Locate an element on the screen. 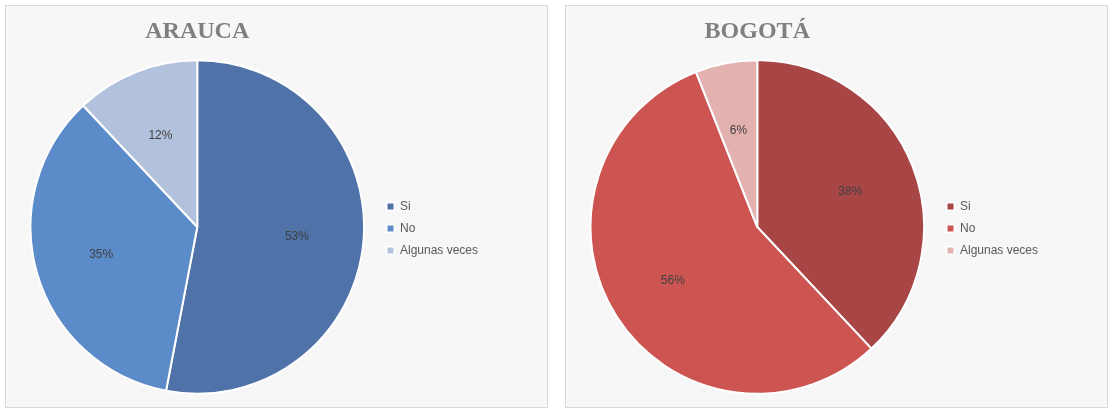 The height and width of the screenshot is (417, 1117). data-label: 38% is located at coordinates (850, 190).